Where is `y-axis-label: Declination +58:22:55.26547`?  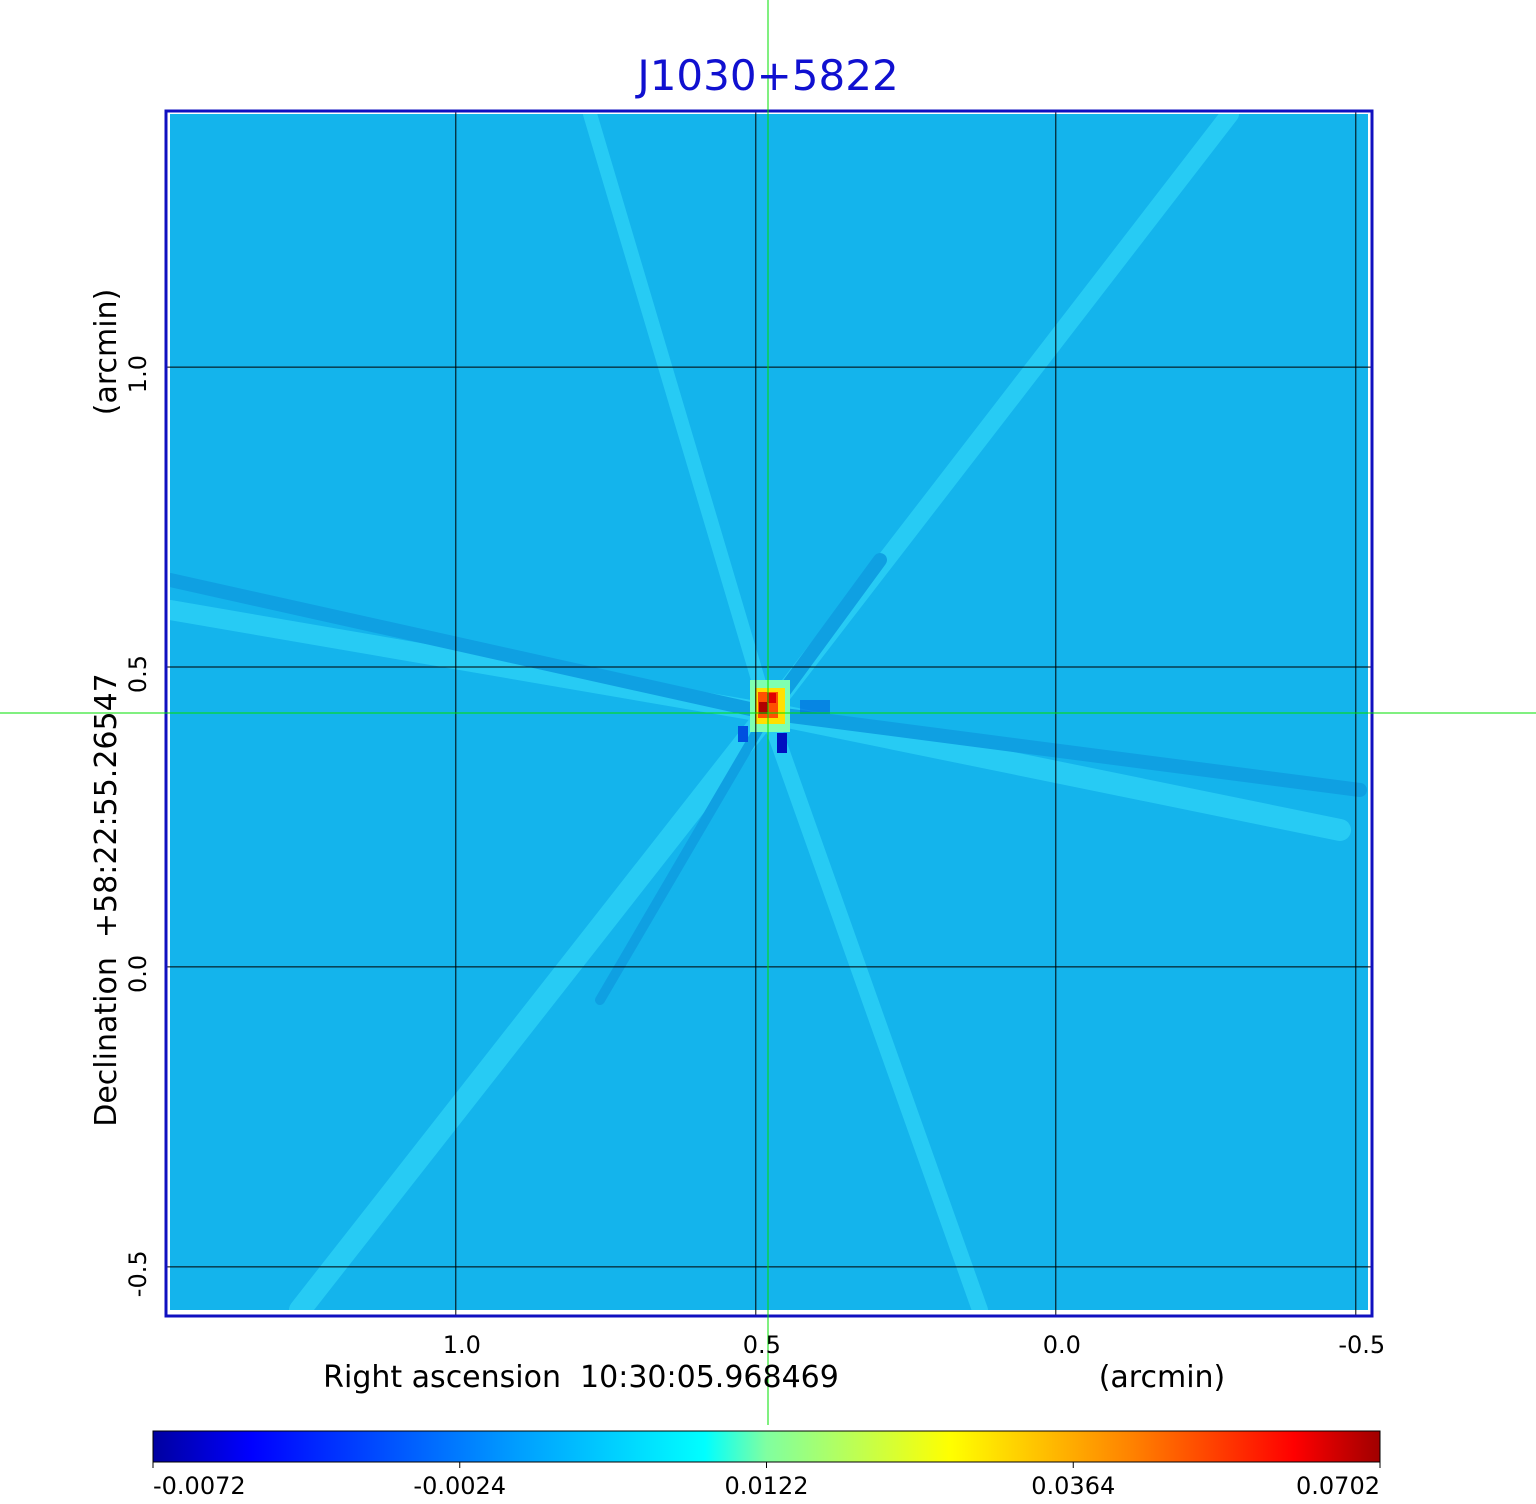
y-axis-label: Declination +58:22:55.26547 is located at coordinates (106, 900).